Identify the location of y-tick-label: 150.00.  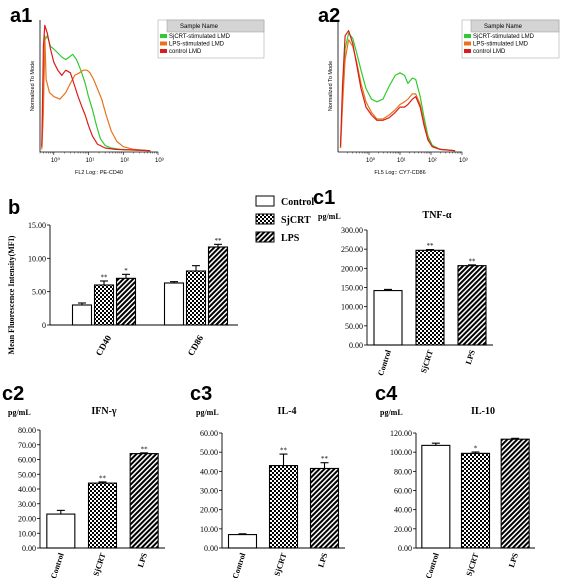
(352, 288).